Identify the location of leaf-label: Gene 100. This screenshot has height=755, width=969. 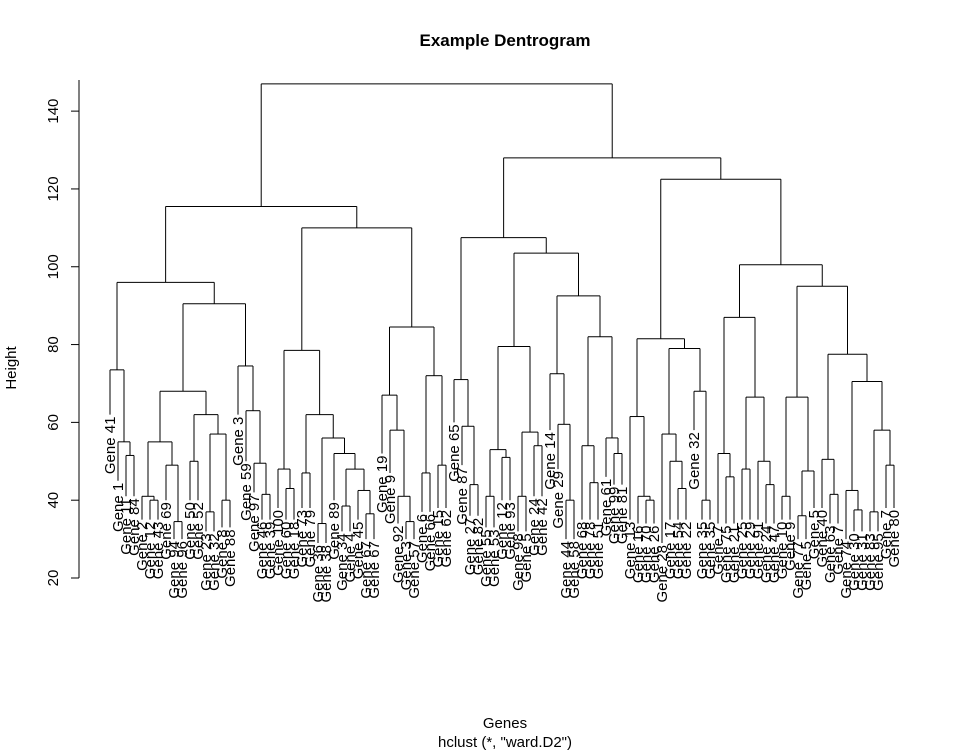
(278, 543).